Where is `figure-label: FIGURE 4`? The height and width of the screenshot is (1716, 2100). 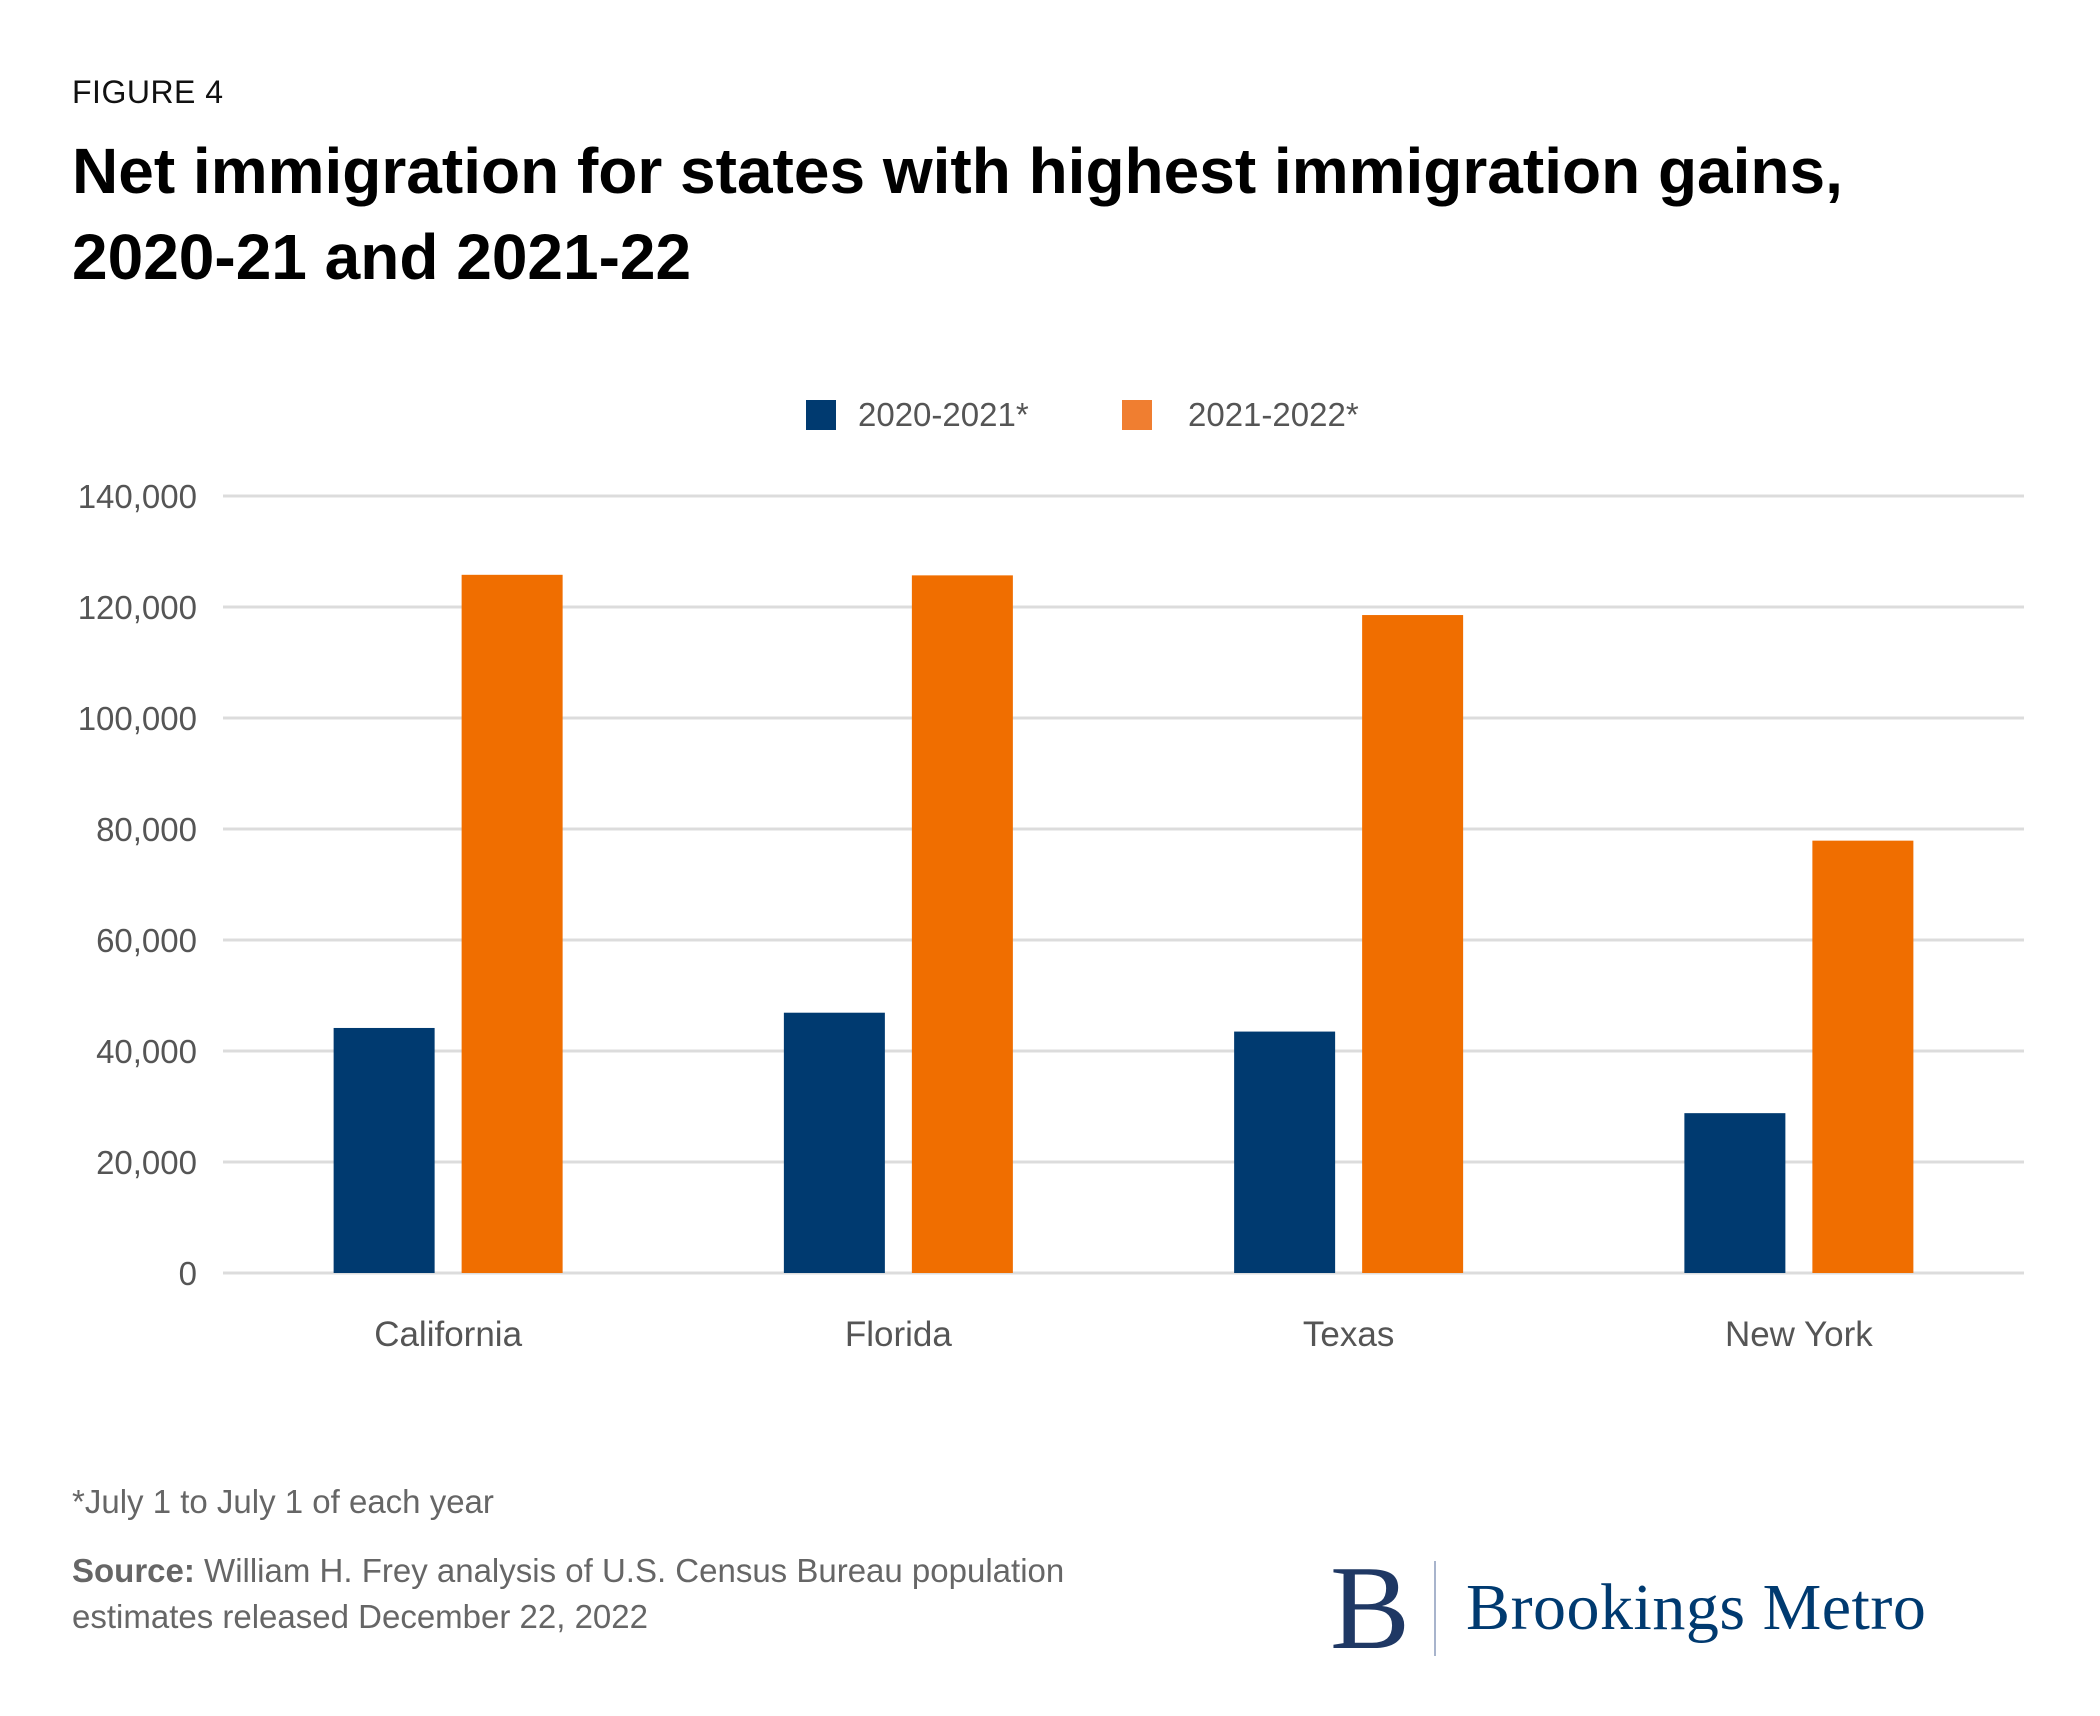
figure-label: FIGURE 4 is located at coordinates (148, 92).